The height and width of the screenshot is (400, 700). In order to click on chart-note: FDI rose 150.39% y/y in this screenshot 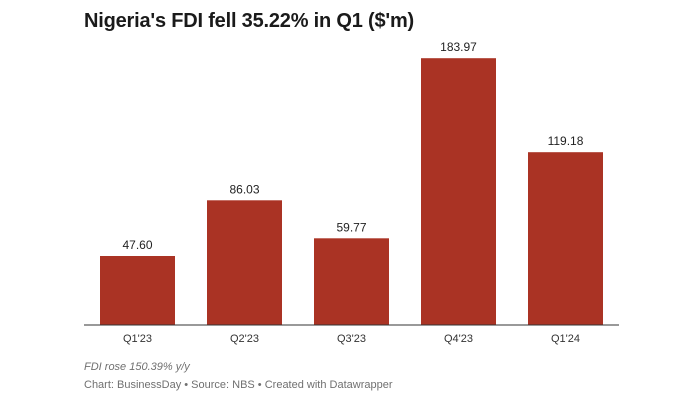, I will do `click(137, 367)`.